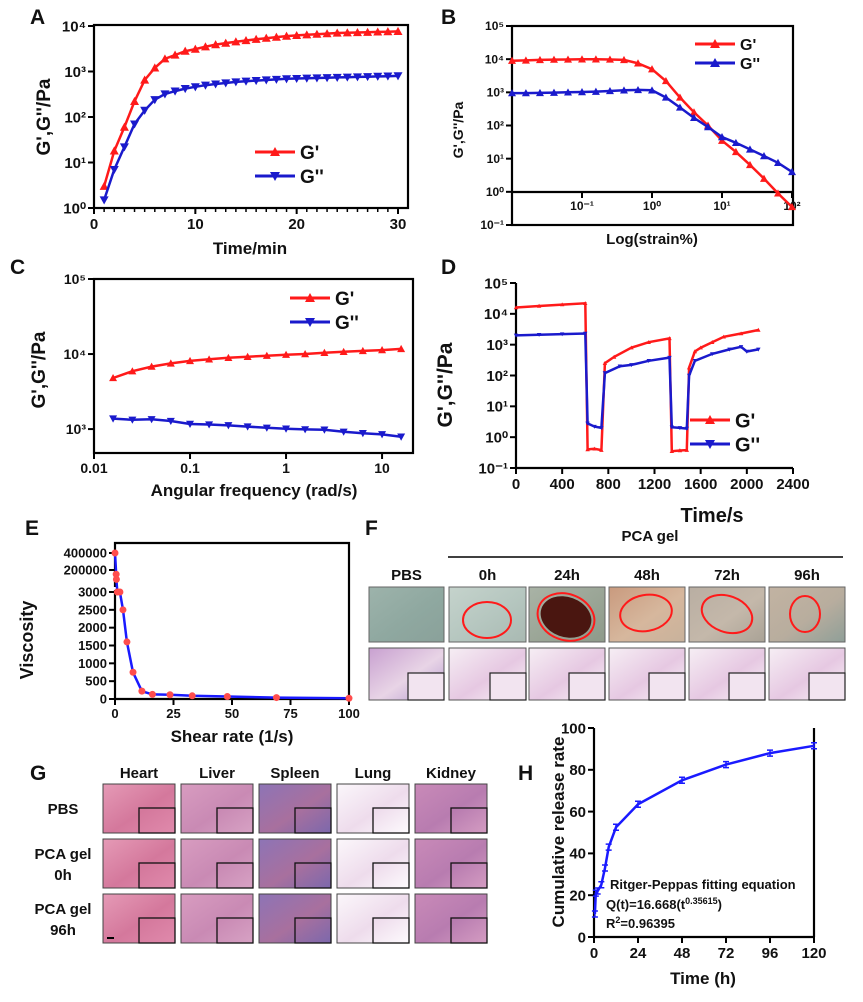 This screenshot has width=863, height=1002. What do you see at coordinates (577, 895) in the screenshot?
I see `y-tick-label: 20` at bounding box center [577, 895].